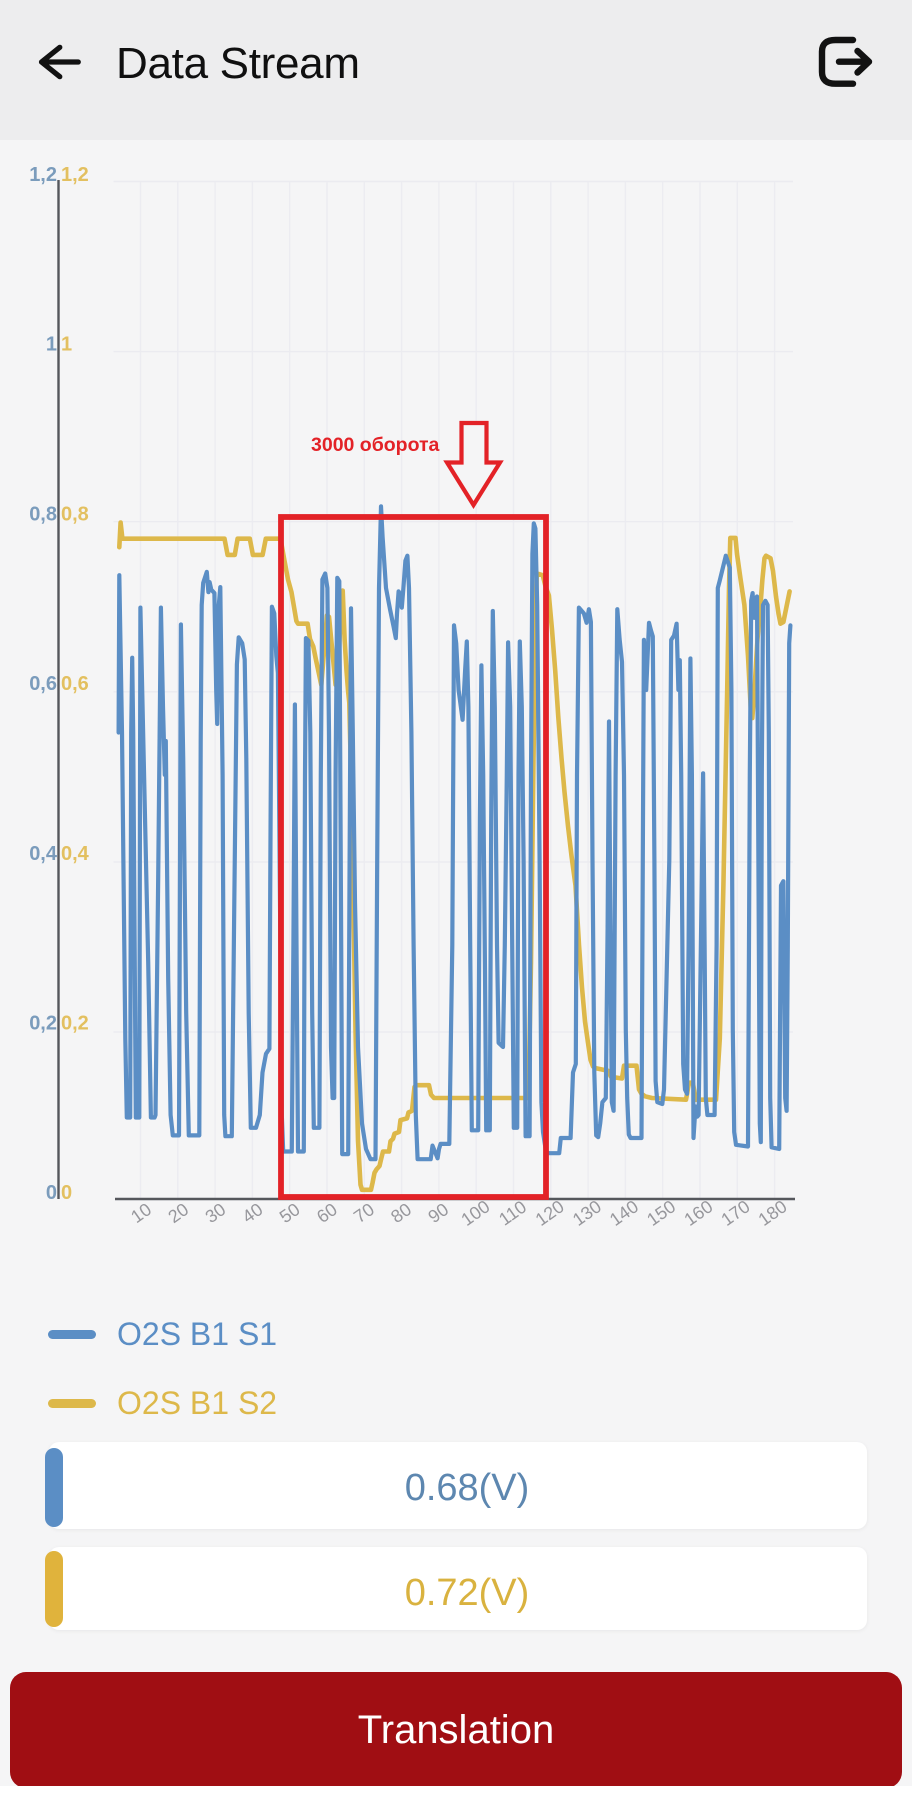  Describe the element at coordinates (475, 1213) in the screenshot. I see `svg-text: 100` at that location.